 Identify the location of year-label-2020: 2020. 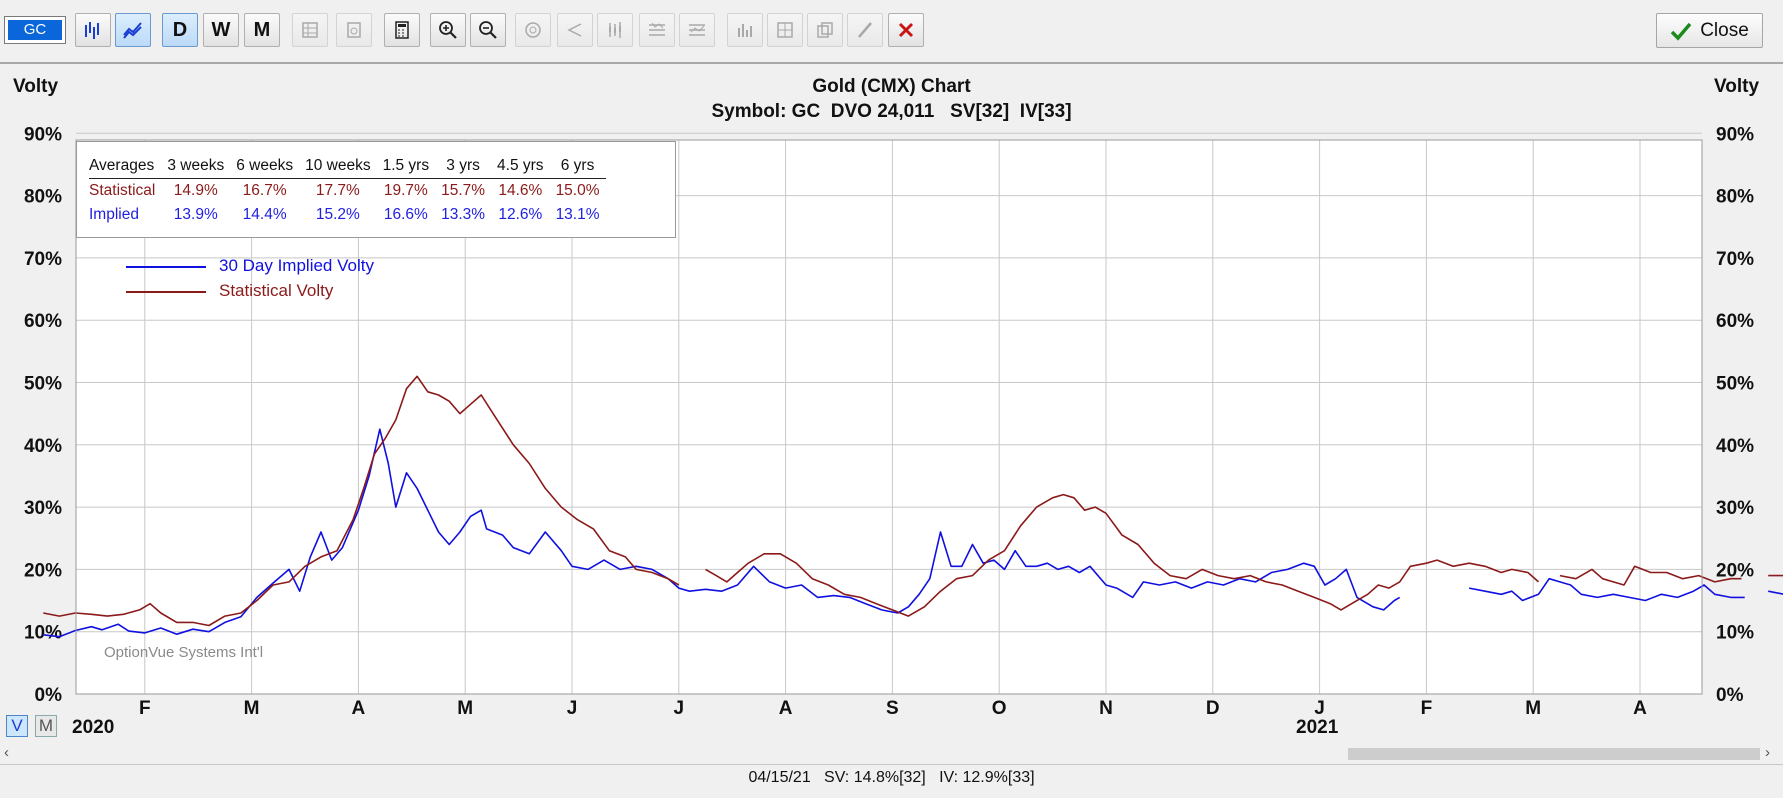
(93, 727).